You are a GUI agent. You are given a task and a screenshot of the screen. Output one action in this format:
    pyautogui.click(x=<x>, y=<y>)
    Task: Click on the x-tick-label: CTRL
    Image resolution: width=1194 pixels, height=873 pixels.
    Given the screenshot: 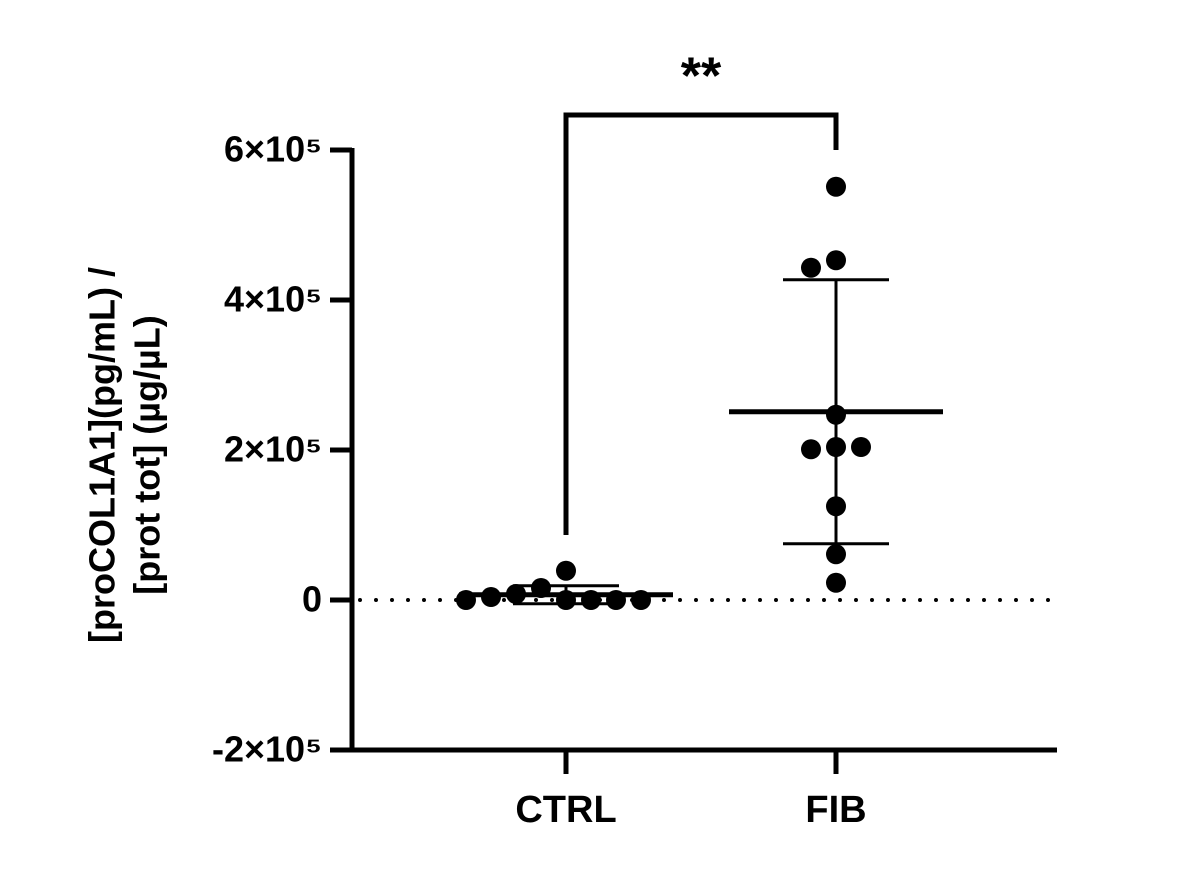 What is the action you would take?
    pyautogui.click(x=565, y=810)
    